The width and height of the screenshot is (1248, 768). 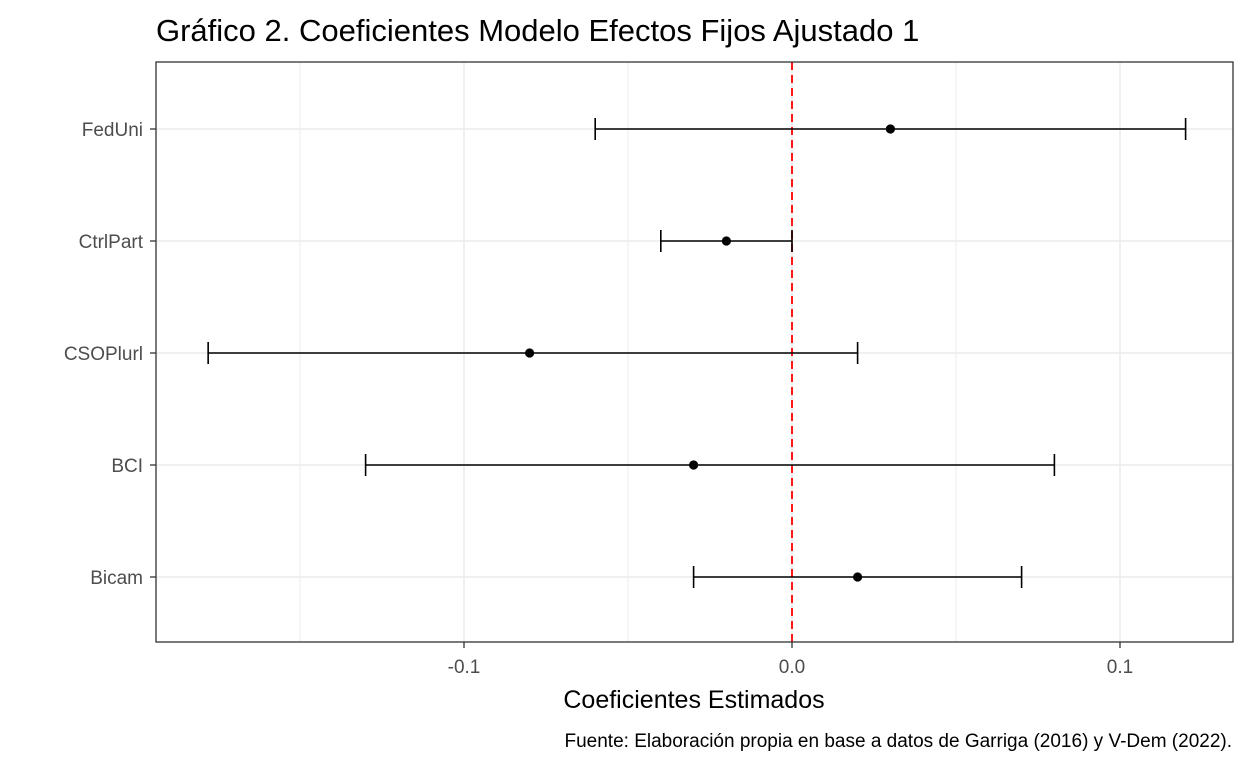 What do you see at coordinates (111, 242) in the screenshot?
I see `y-tick-label: CtrlPart` at bounding box center [111, 242].